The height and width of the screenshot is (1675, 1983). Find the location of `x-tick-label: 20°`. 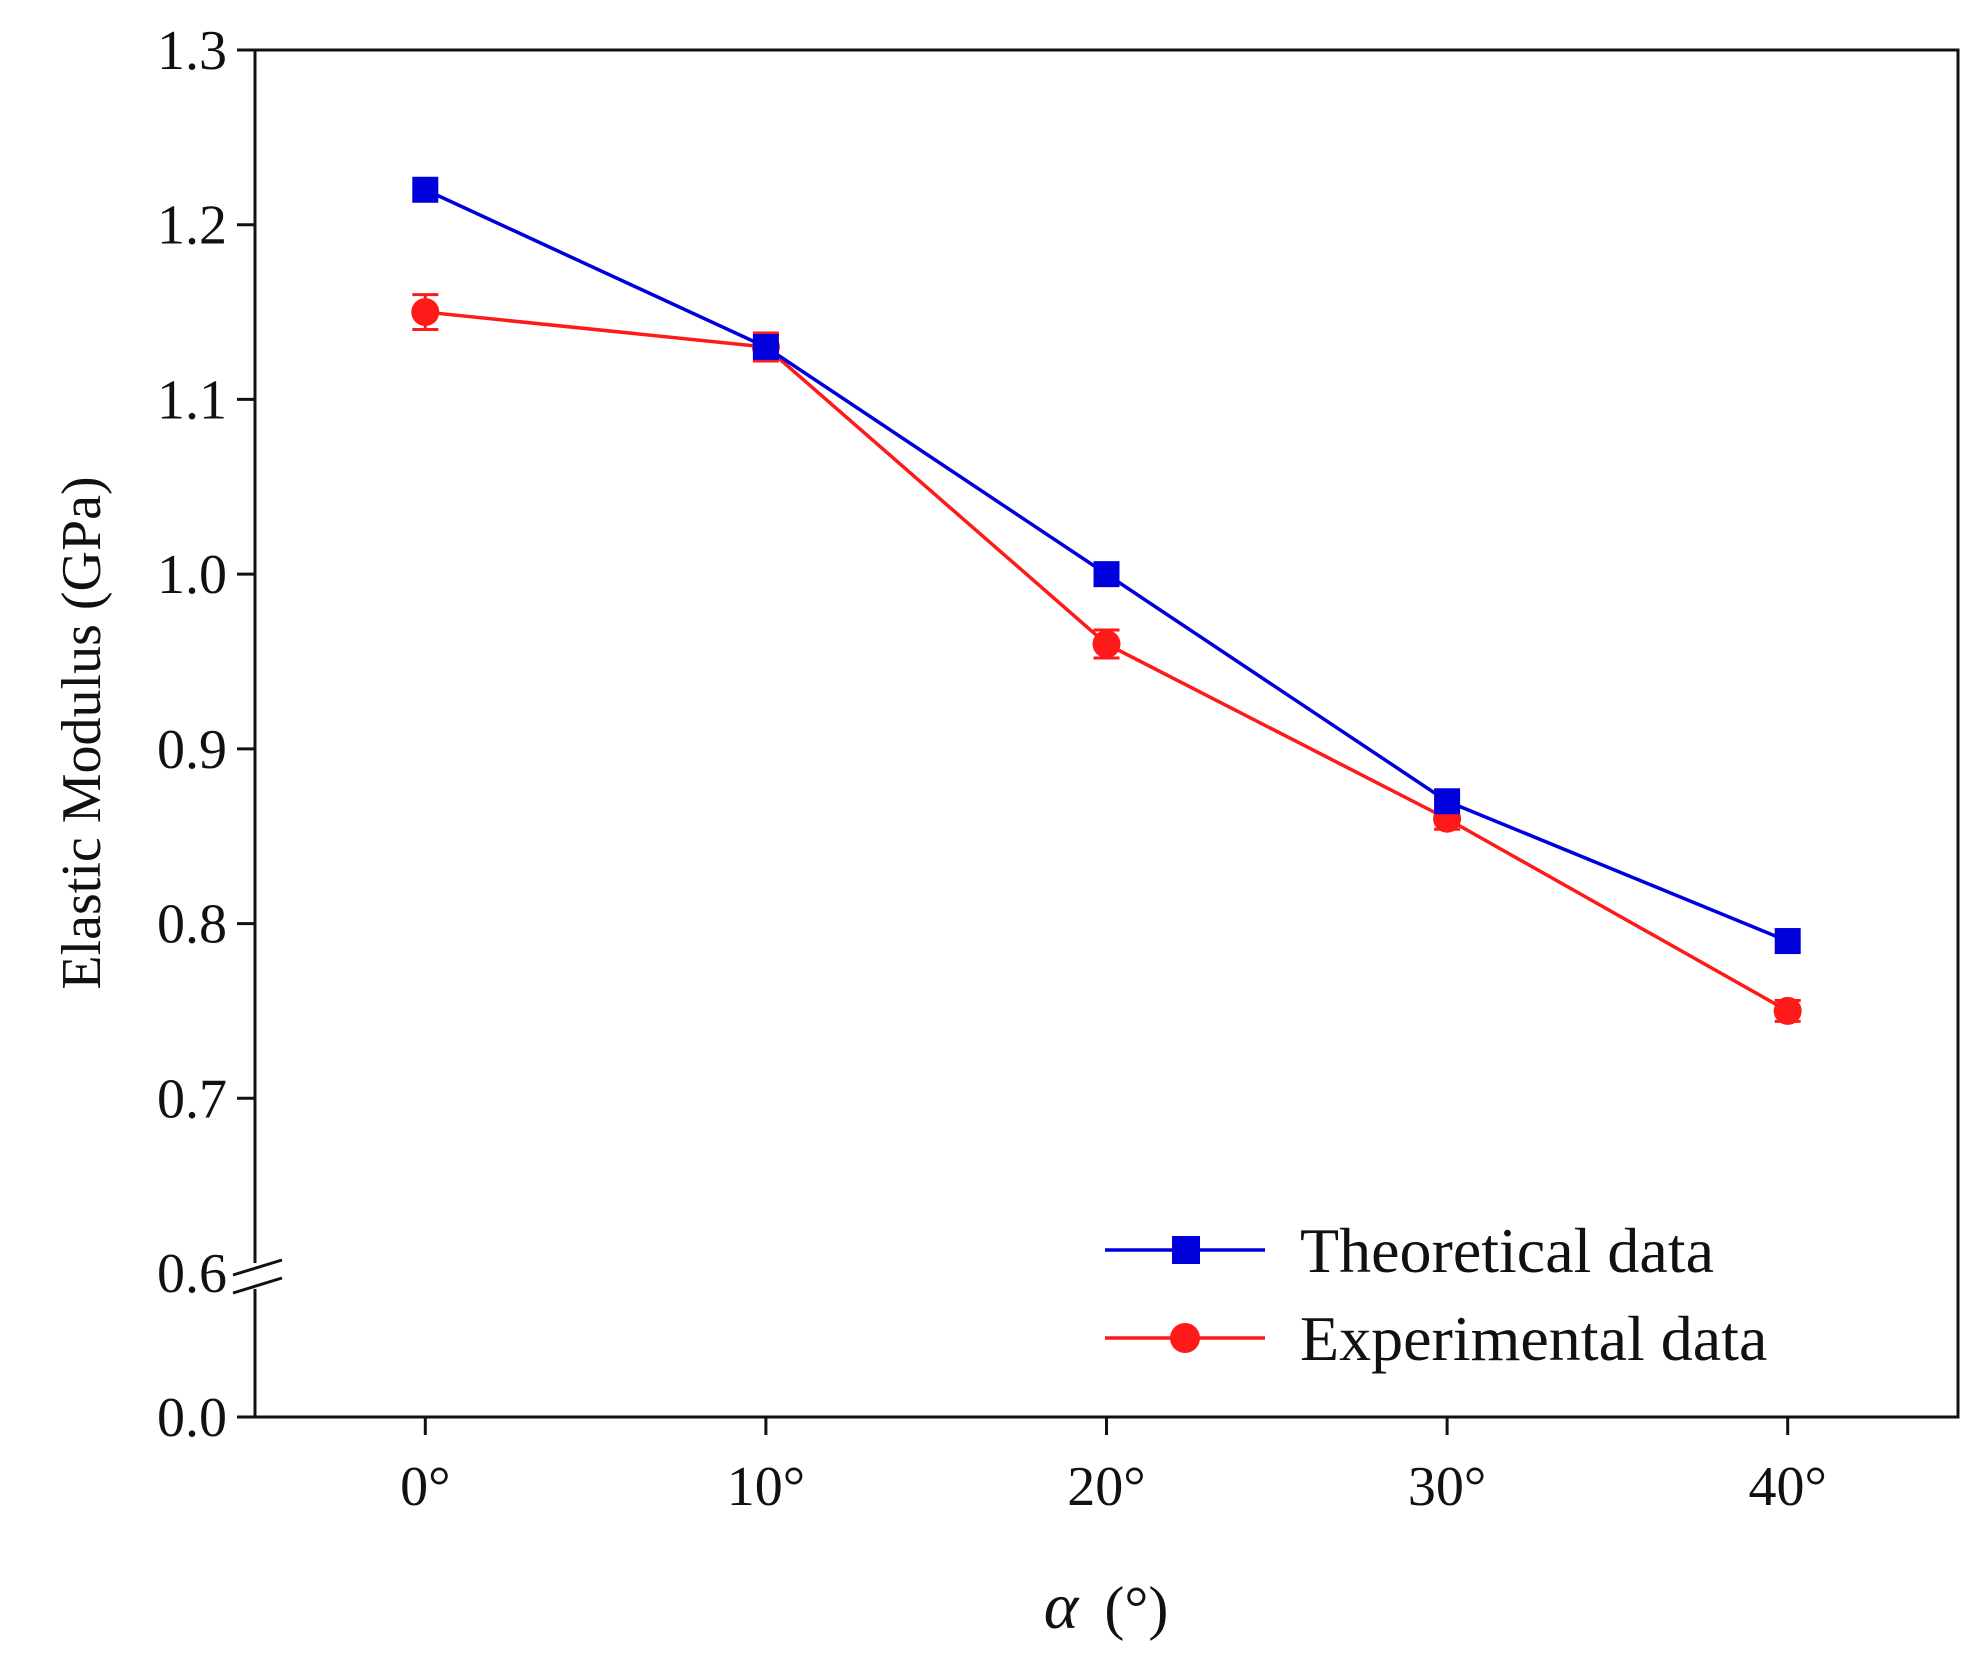

x-tick-label: 20° is located at coordinates (1106, 1487).